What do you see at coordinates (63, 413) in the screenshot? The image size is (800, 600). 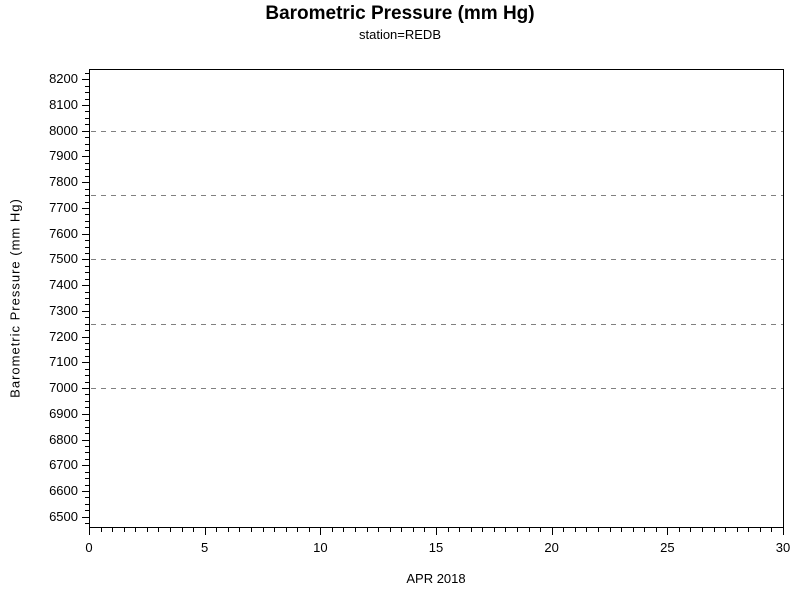 I see `y-tick-label: 6900` at bounding box center [63, 413].